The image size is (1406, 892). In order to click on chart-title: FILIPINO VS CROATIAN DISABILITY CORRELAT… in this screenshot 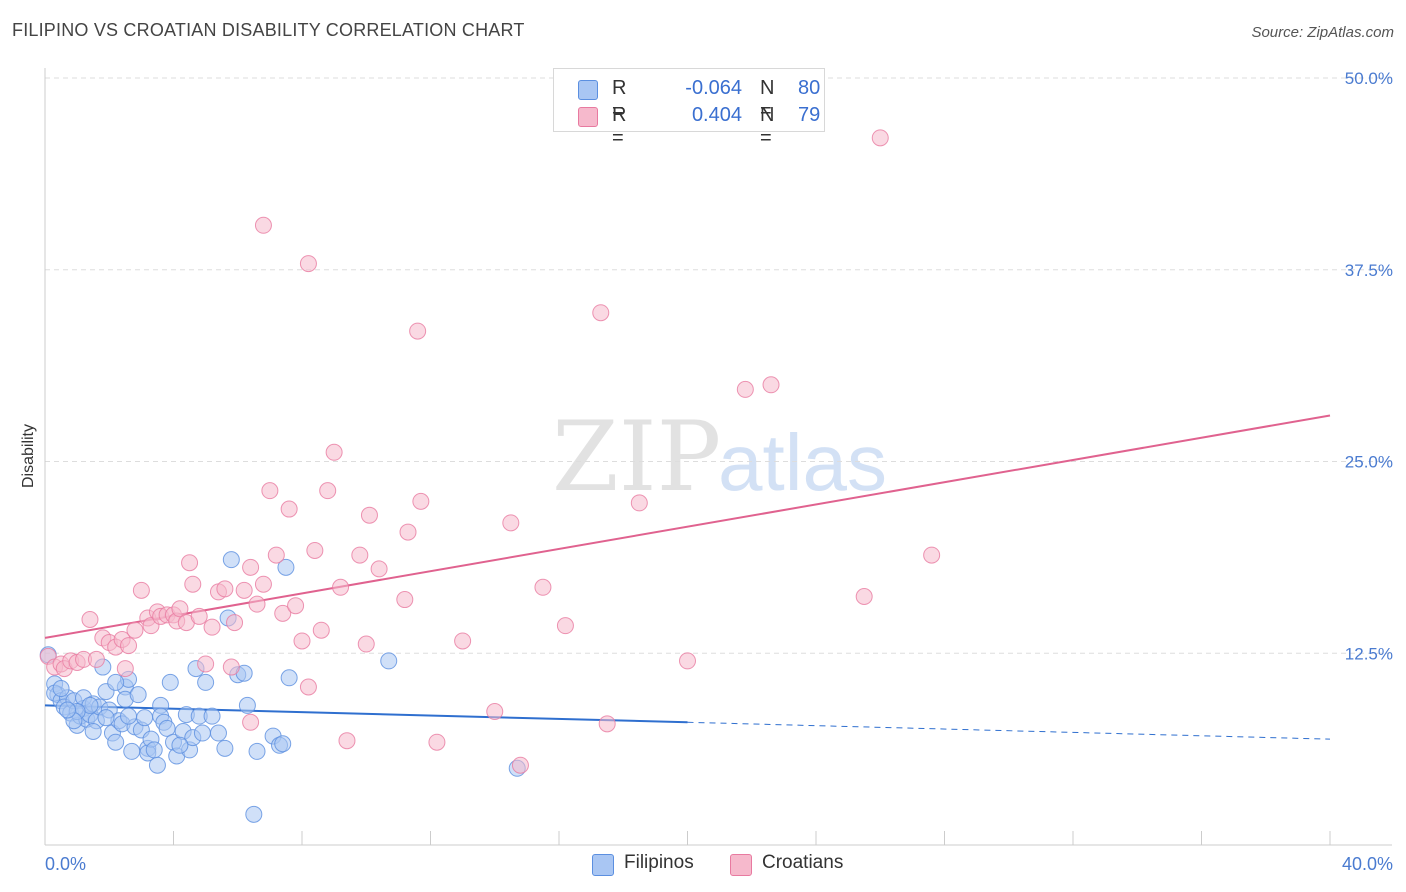, I will do `click(268, 30)`.